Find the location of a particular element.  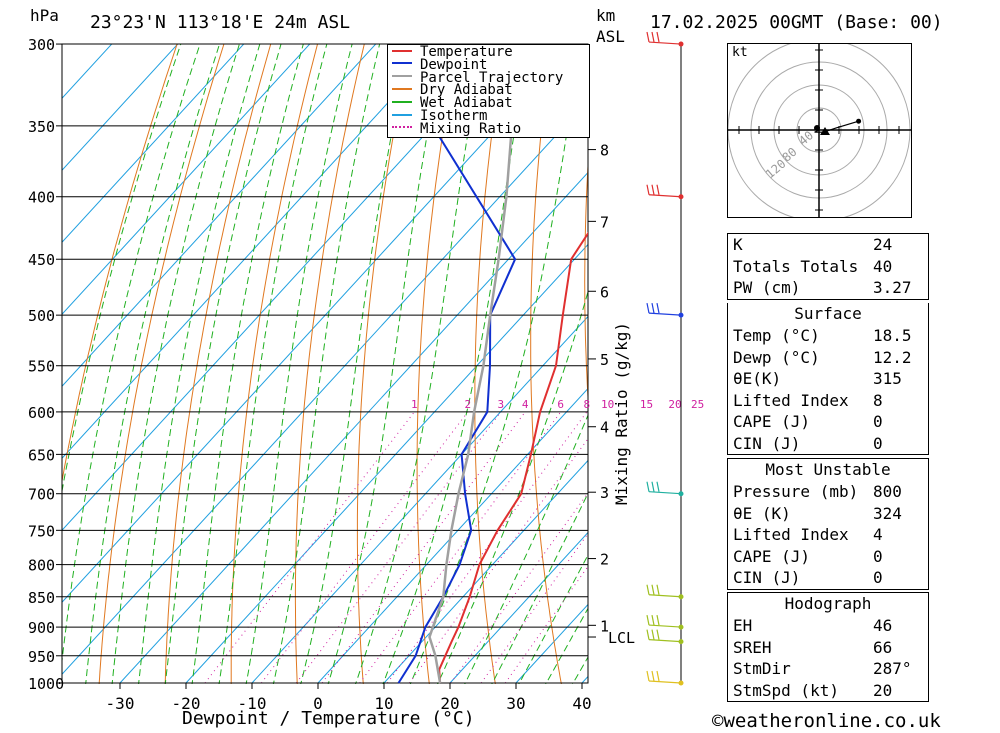

pressure-tick-label: 800 is located at coordinates (41, 566).